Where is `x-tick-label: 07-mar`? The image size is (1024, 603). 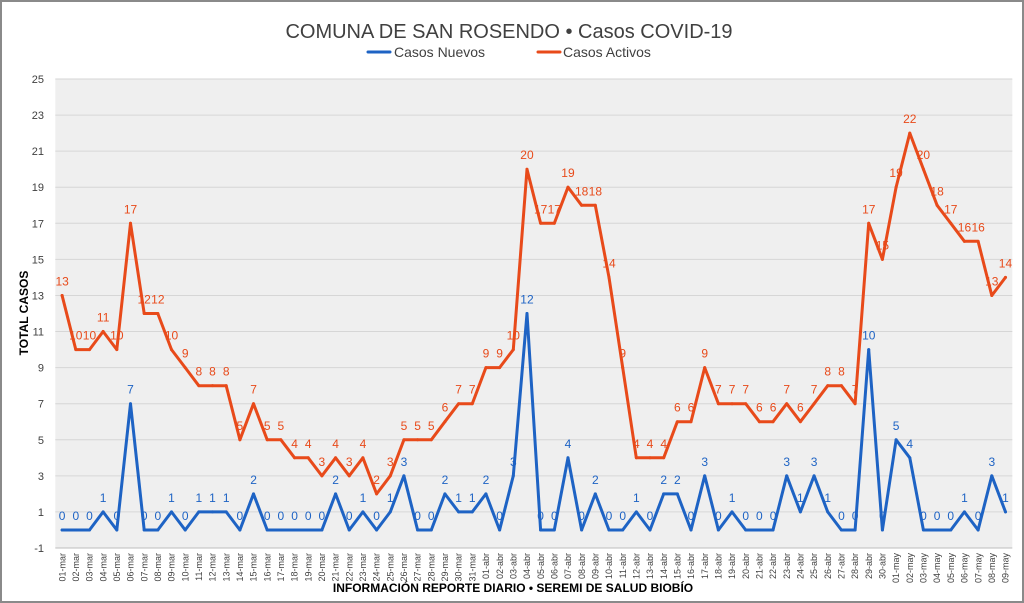 x-tick-label: 07-mar is located at coordinates (144, 567).